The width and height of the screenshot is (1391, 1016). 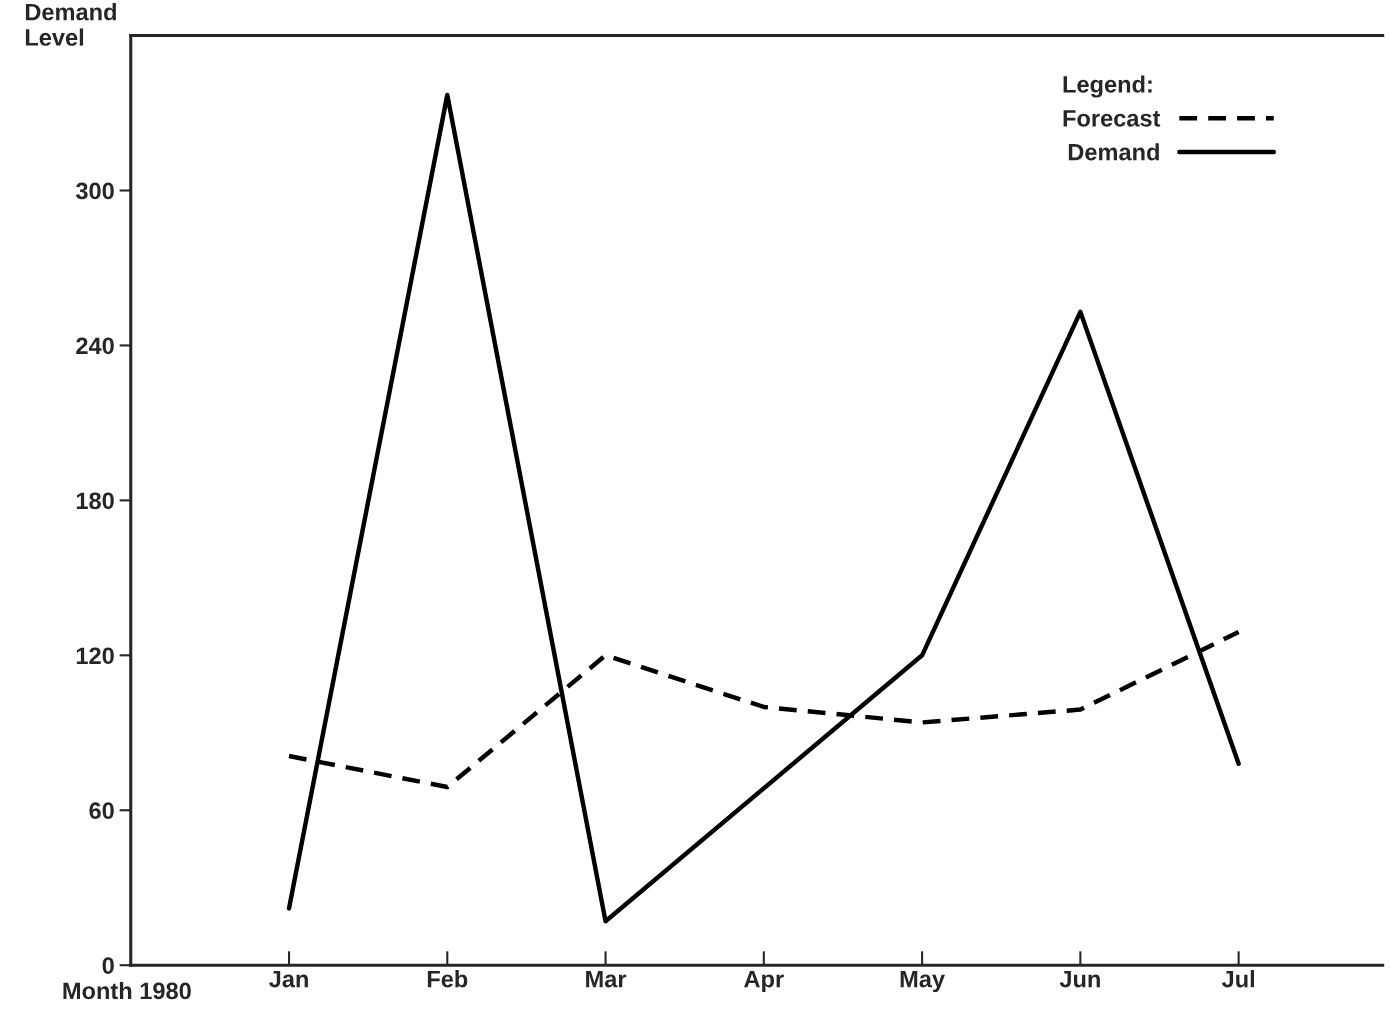 What do you see at coordinates (1107, 86) in the screenshot?
I see `legend-title: Legend:` at bounding box center [1107, 86].